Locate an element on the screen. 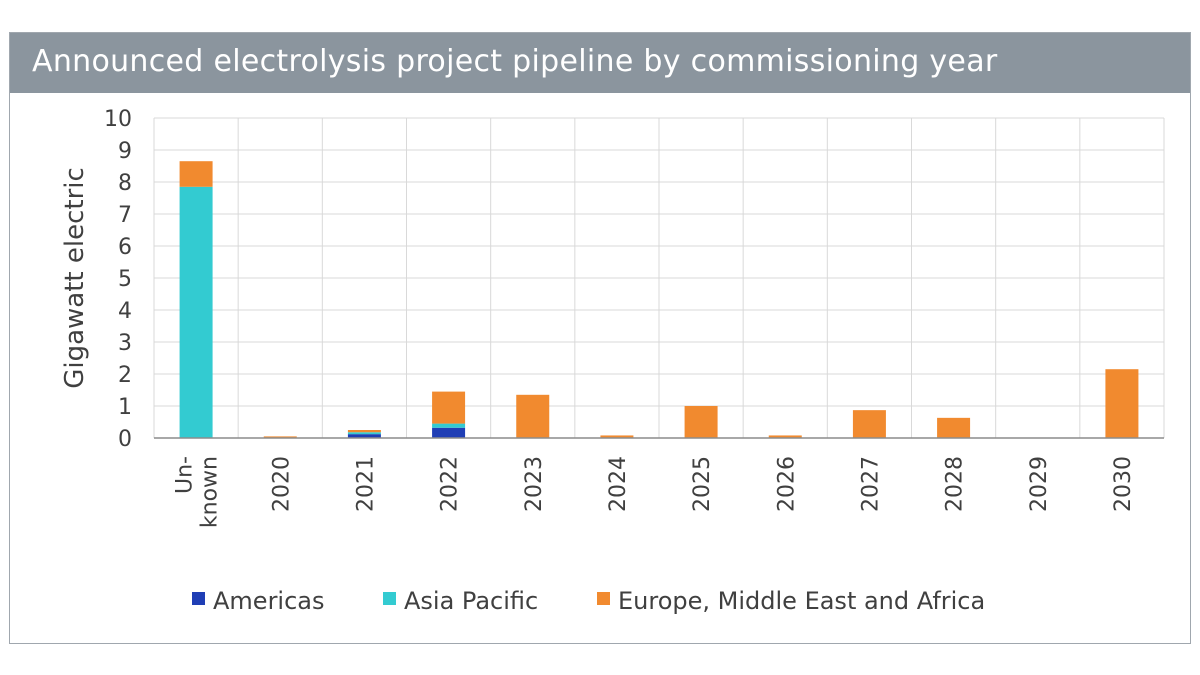 This screenshot has height=675, width=1200. x-tick-label: 2028 is located at coordinates (955, 484).